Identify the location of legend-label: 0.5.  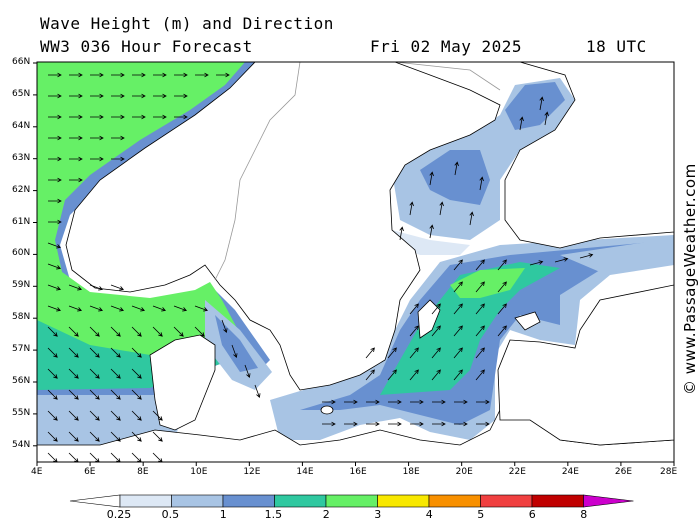
(170, 514).